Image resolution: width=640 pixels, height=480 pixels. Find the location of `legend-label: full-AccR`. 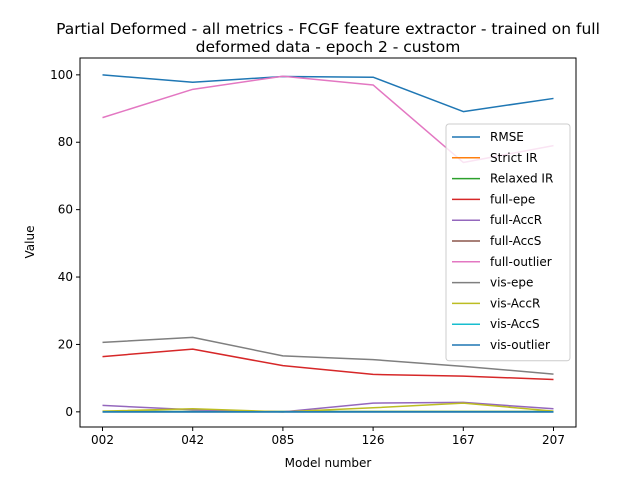

legend-label: full-AccR is located at coordinates (516, 220).